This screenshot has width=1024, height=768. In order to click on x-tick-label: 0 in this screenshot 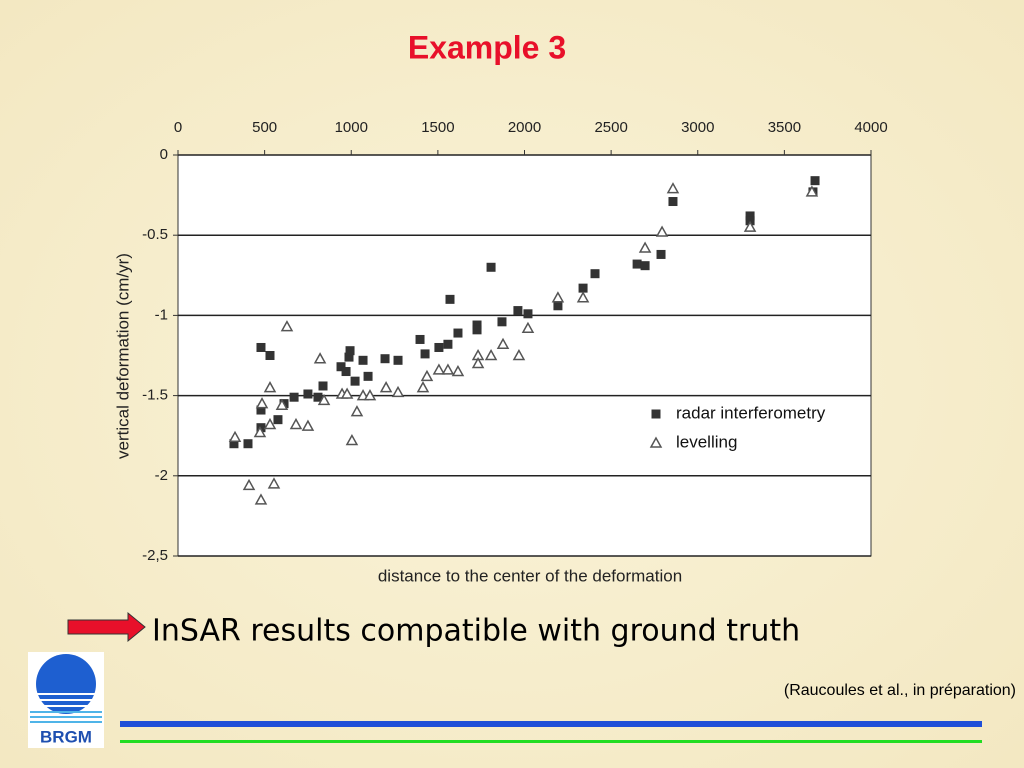, I will do `click(178, 127)`.